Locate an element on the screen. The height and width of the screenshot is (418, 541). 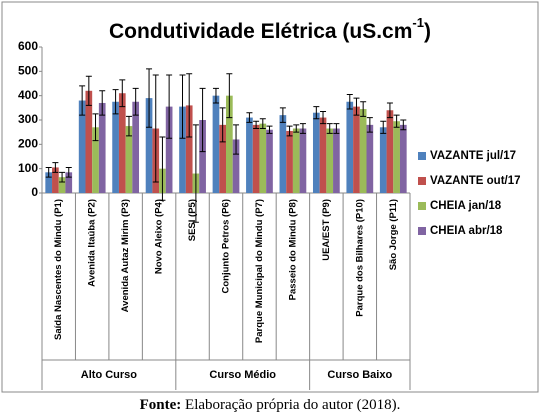
x-tick-label: São Jorge (P11) is located at coordinates (393, 234).